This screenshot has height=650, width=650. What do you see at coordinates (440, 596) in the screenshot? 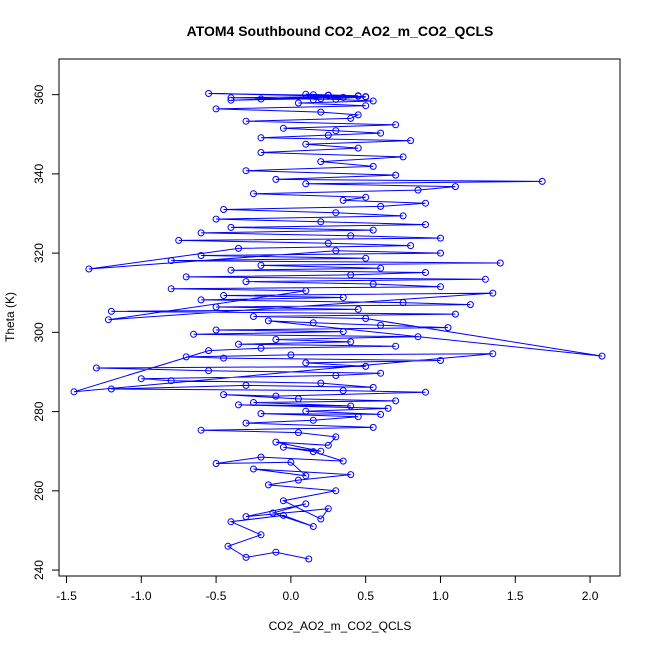
I see `x-tick-label: 1.0` at bounding box center [440, 596].